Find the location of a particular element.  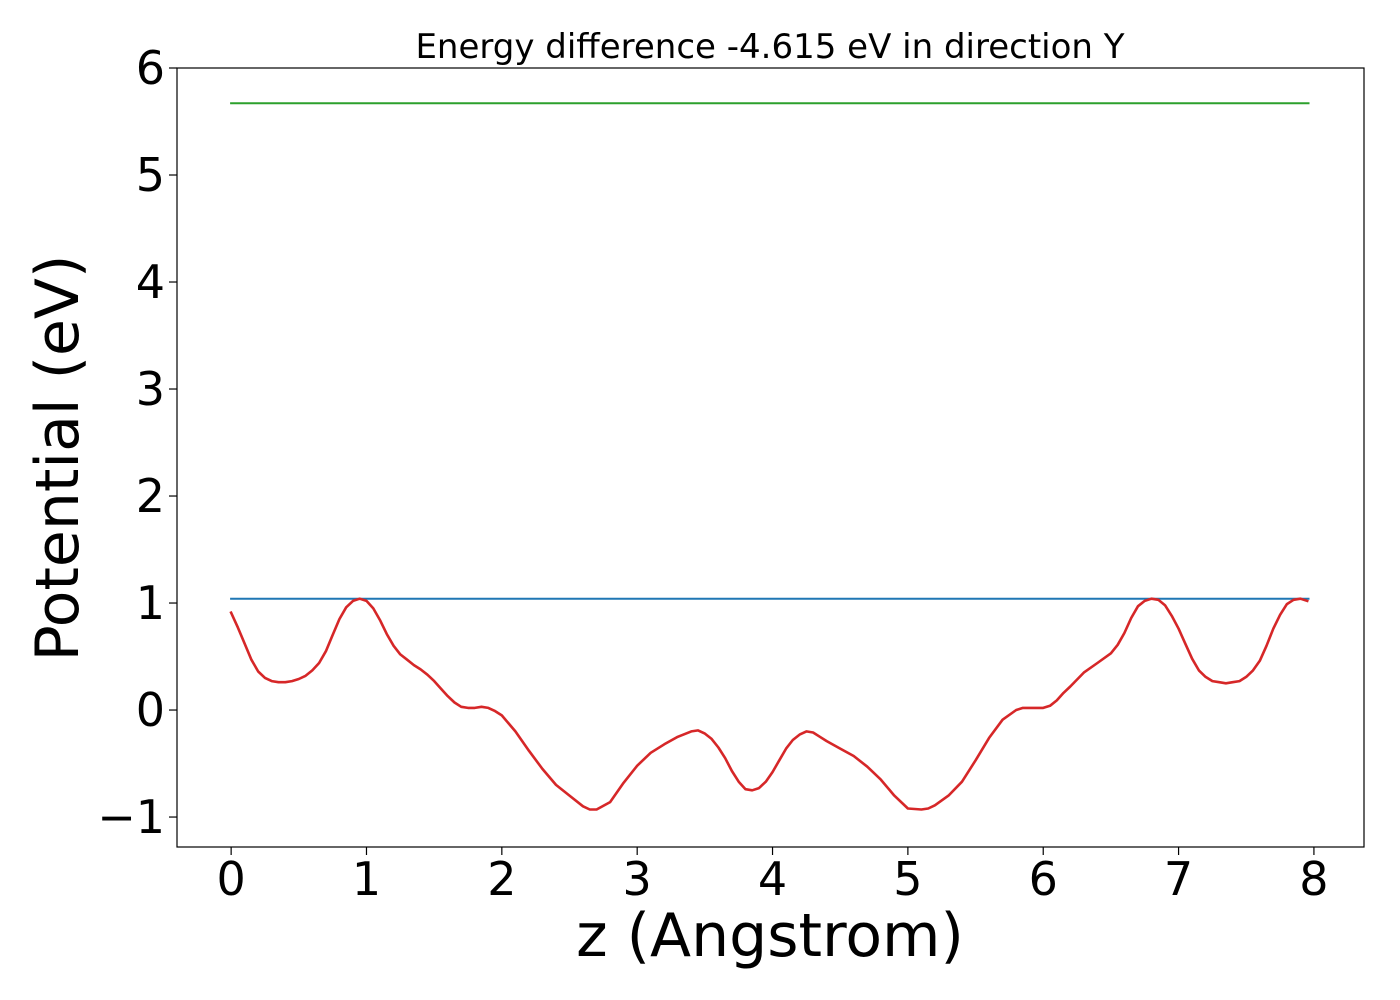

y-tick-label: 4 is located at coordinates (150, 282).